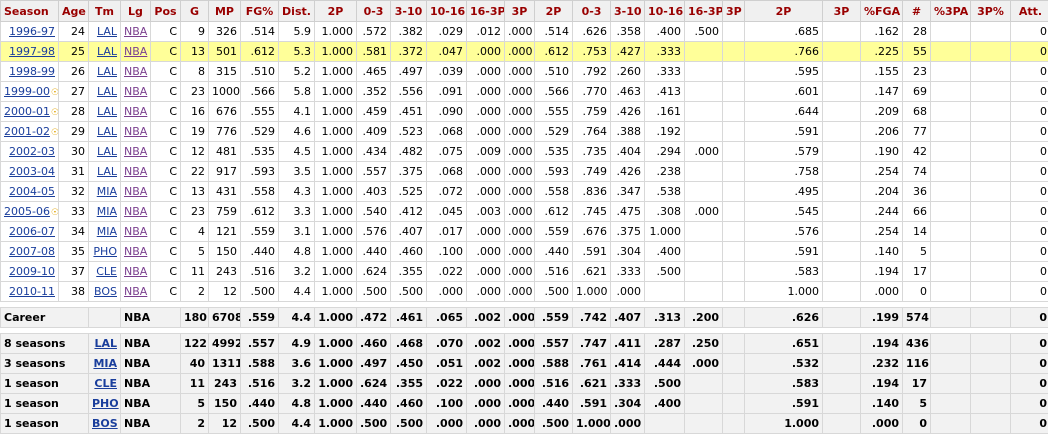 The width and height of the screenshot is (1048, 443). I want to click on stat-cell: 14, so click(916, 231).